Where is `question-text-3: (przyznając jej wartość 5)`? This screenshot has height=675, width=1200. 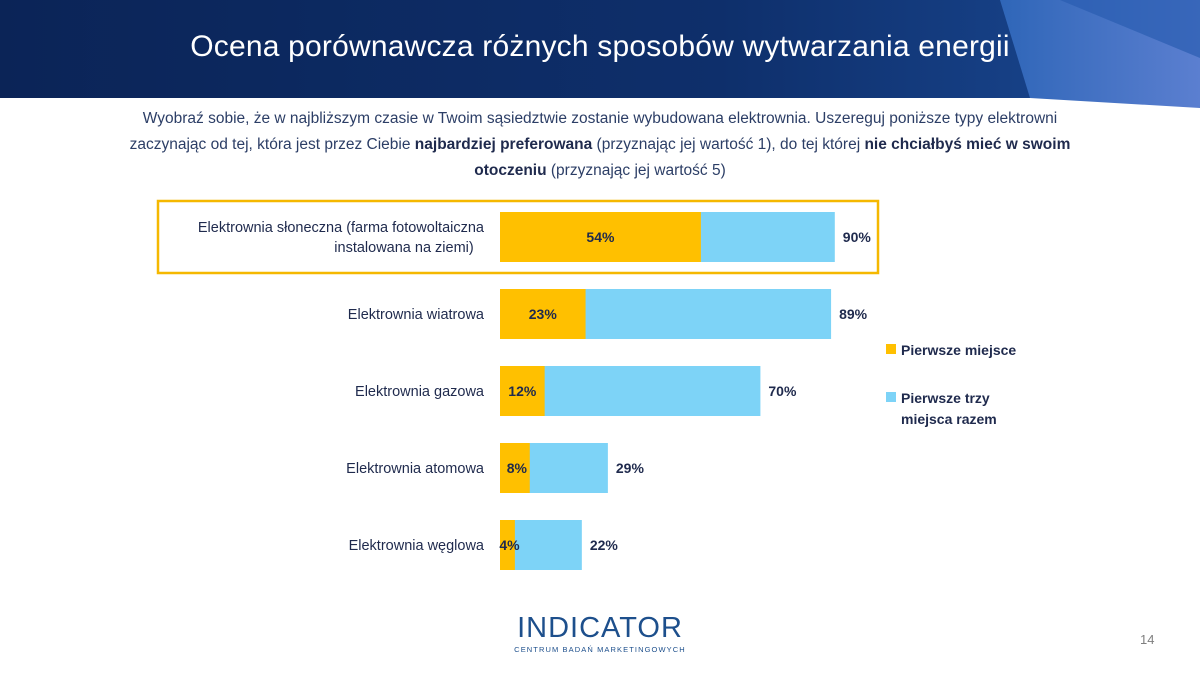
question-text-3: (przyznając jej wartość 5) is located at coordinates (636, 170).